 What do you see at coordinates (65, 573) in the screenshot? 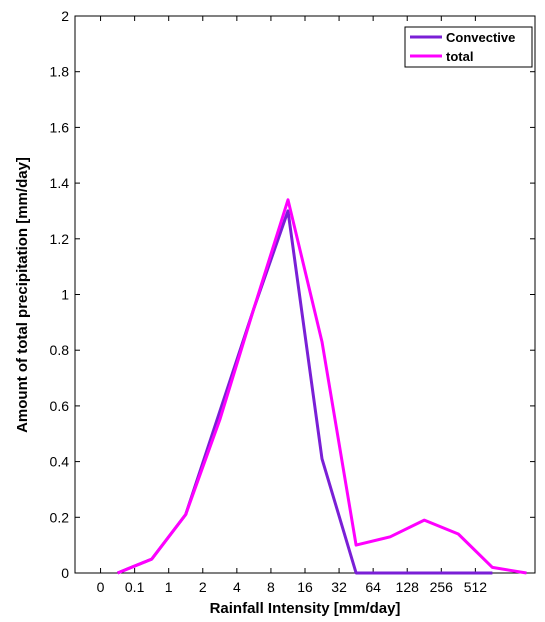
I see `y-tick-label: 0` at bounding box center [65, 573].